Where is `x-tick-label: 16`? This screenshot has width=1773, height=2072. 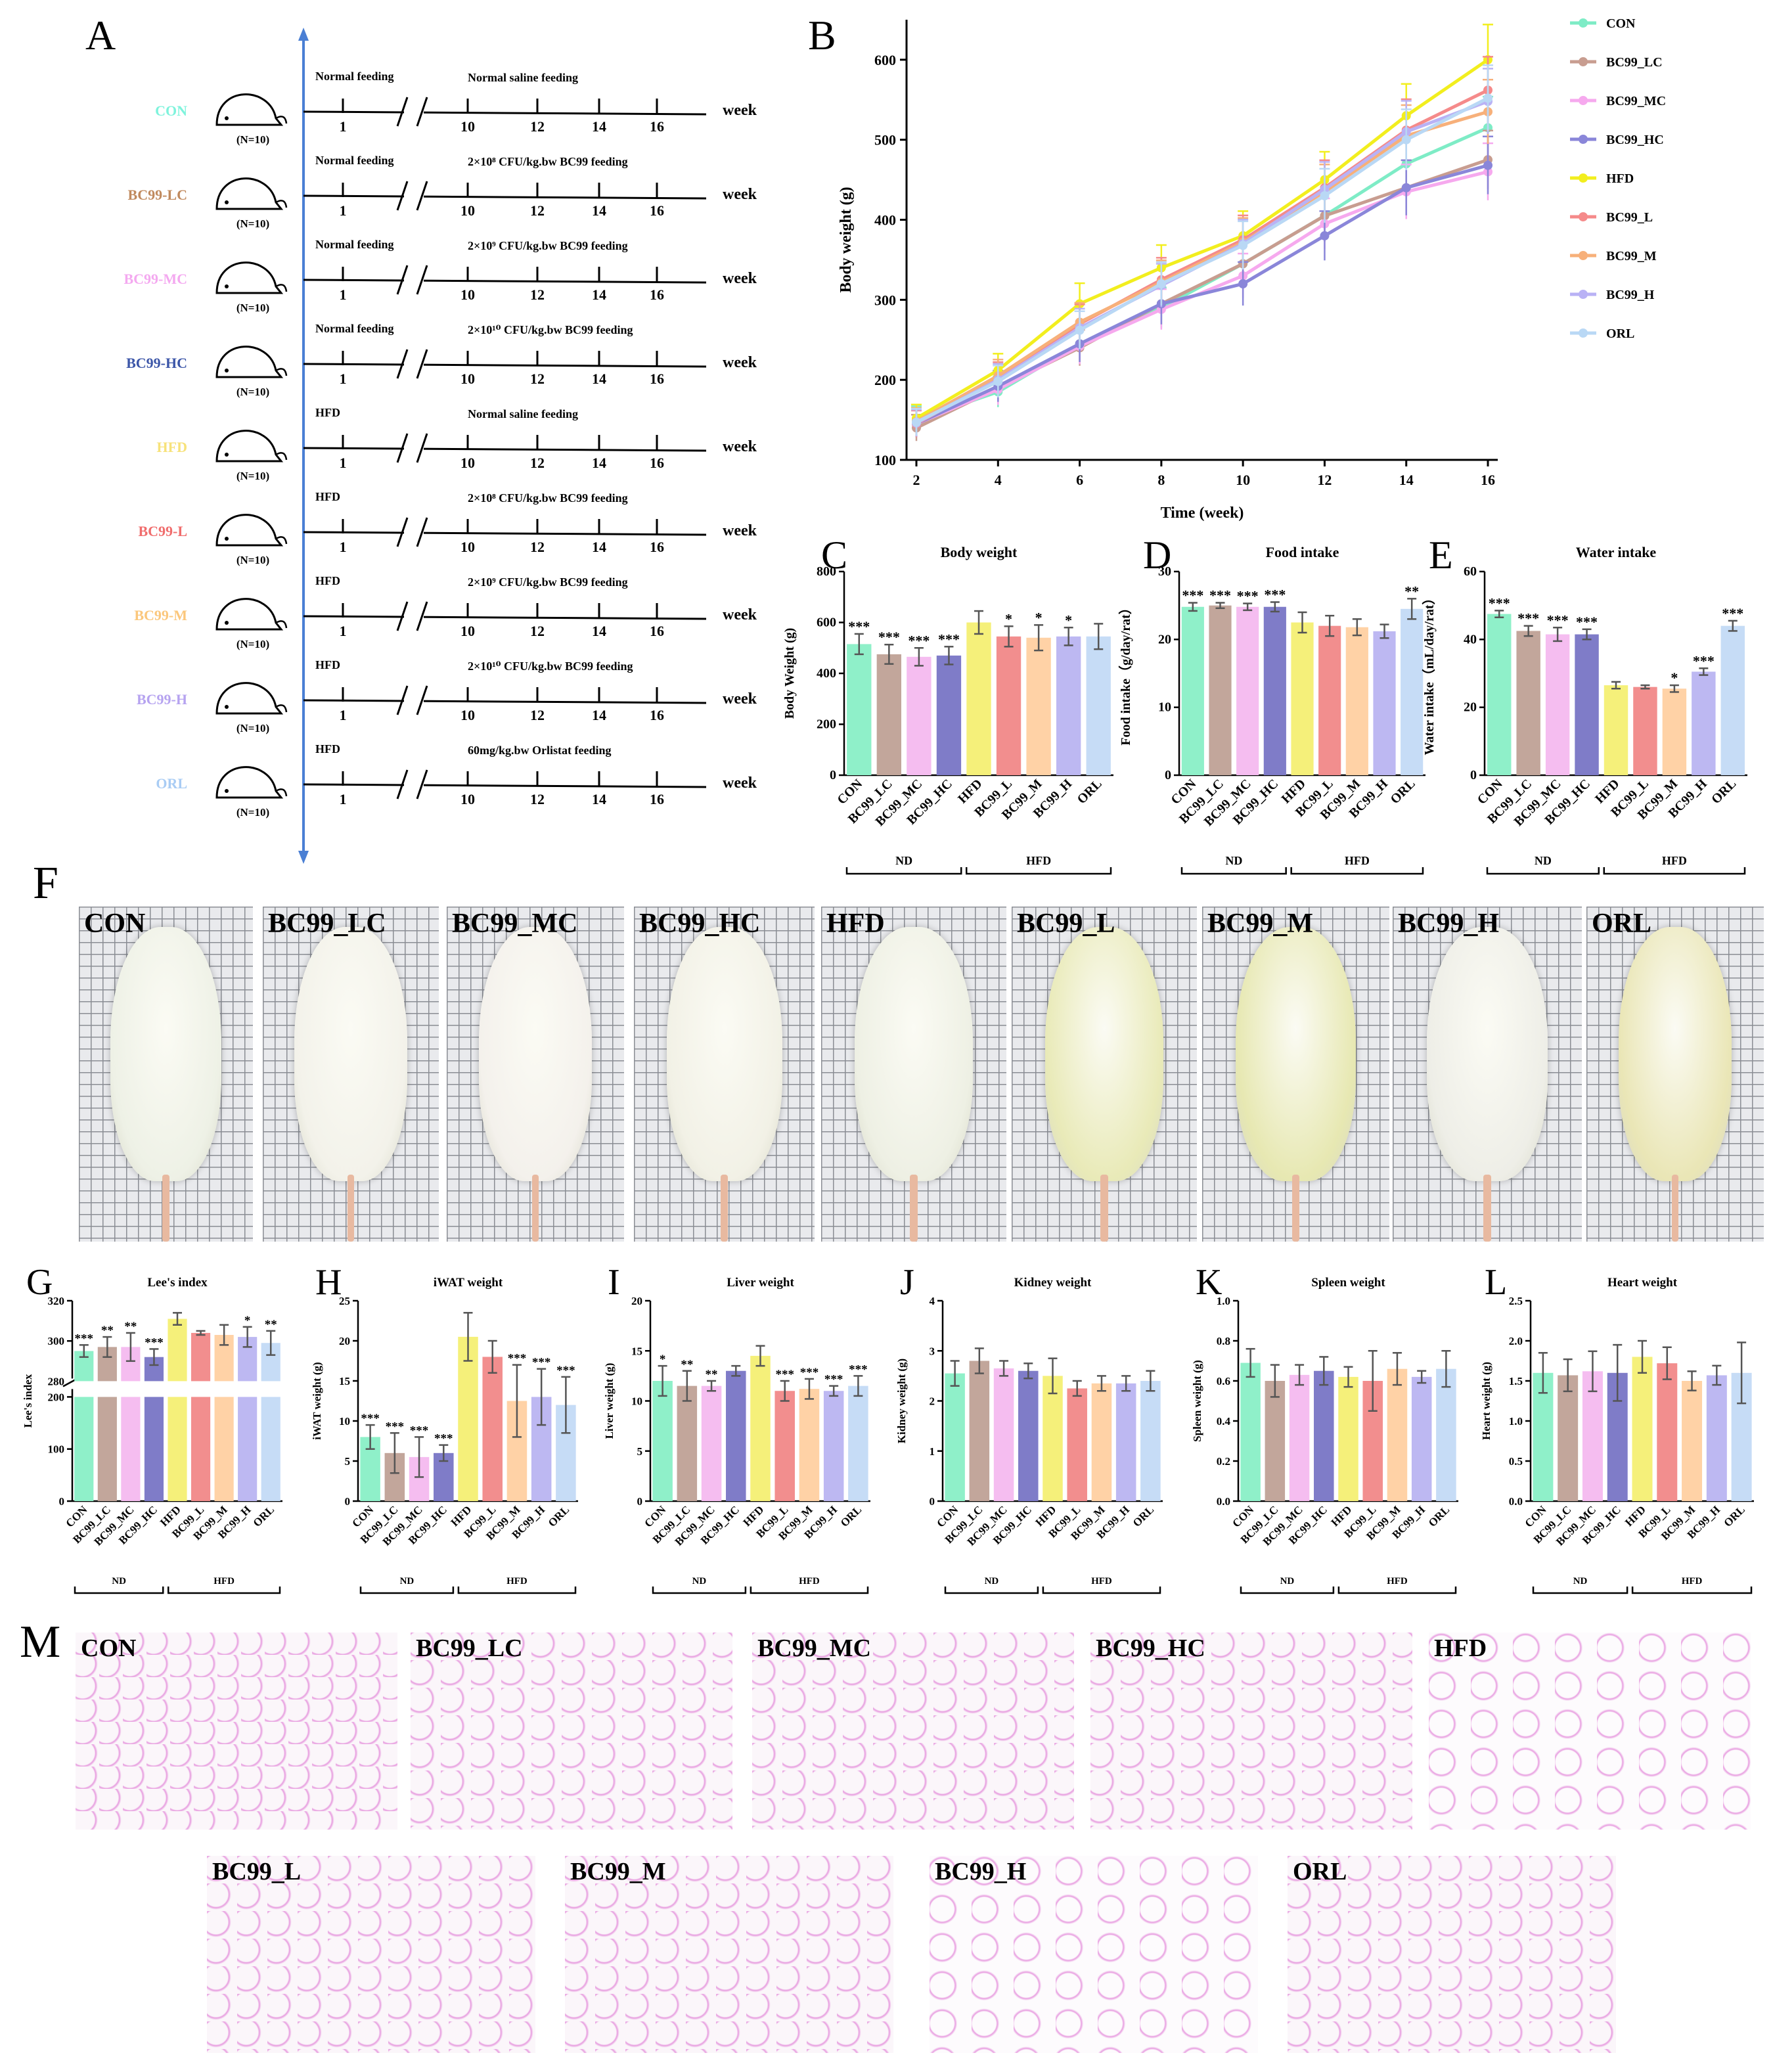 x-tick-label: 16 is located at coordinates (1488, 480).